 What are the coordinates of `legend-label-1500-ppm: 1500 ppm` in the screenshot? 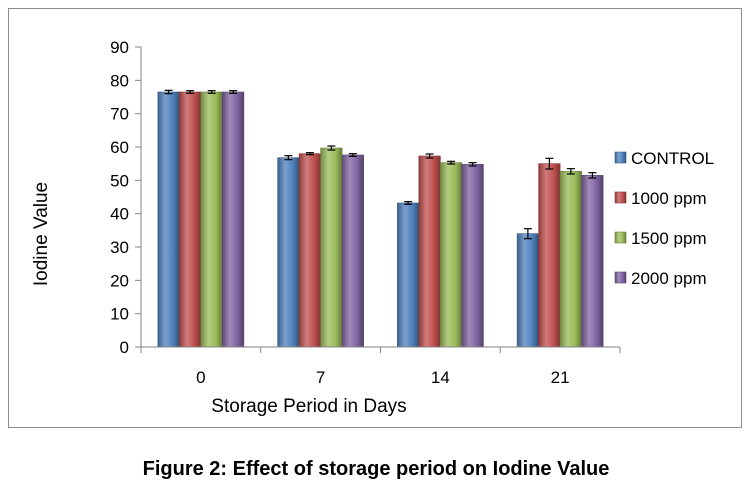 It's located at (669, 238).